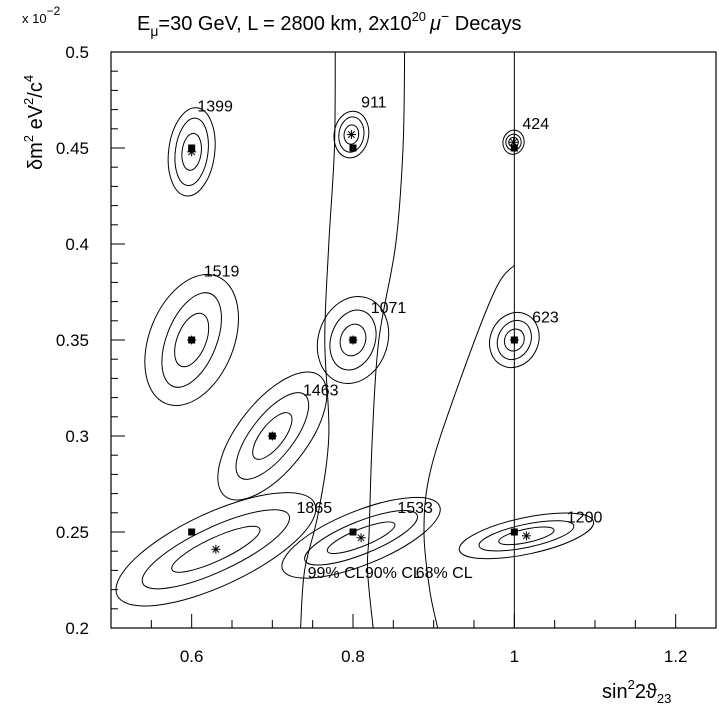  Describe the element at coordinates (535, 124) in the screenshot. I see `event-count-label: 424` at that location.